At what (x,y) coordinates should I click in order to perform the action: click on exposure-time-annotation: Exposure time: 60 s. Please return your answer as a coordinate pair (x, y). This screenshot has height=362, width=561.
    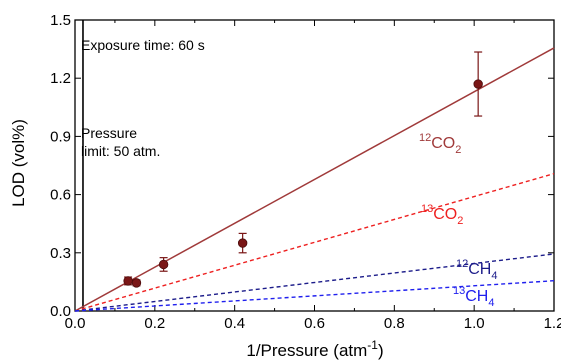
    Looking at the image, I should click on (143, 45).